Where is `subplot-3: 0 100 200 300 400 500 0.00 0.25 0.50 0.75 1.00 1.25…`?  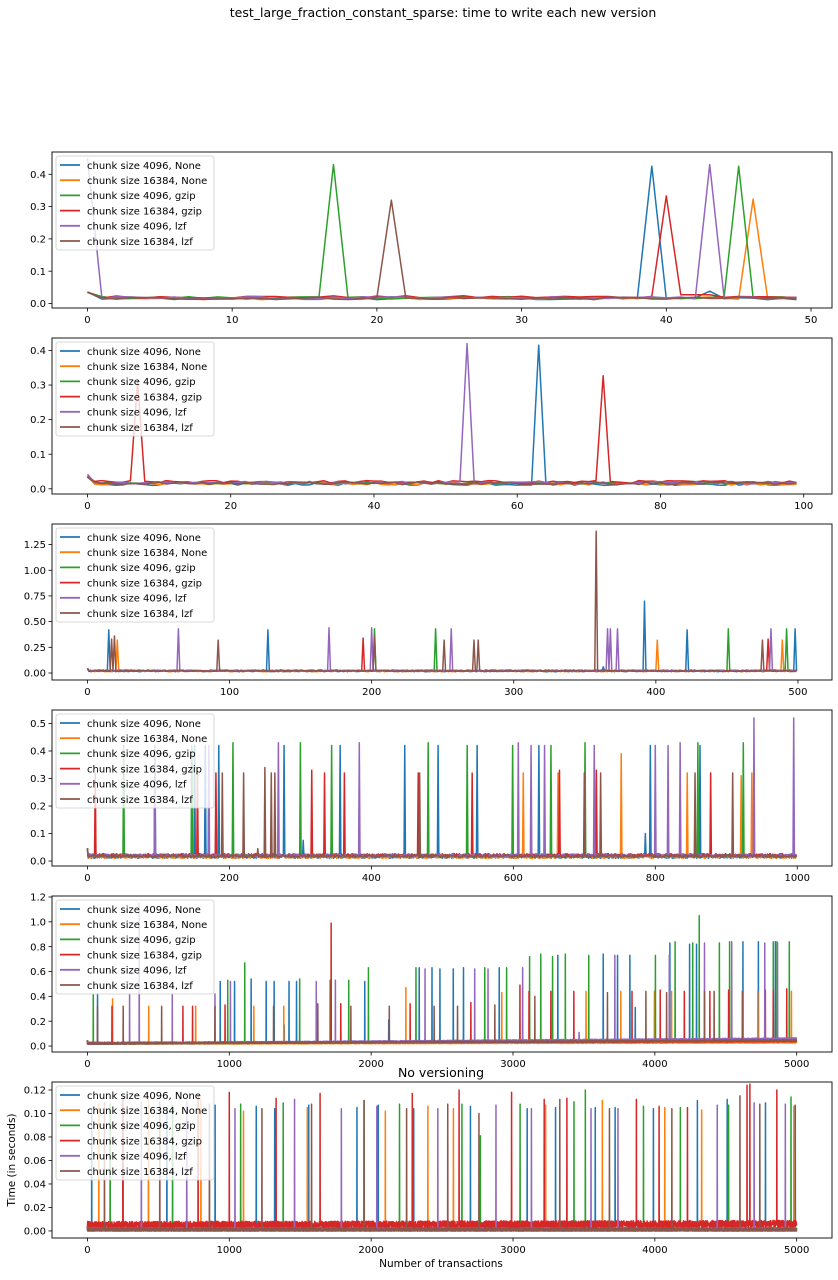
subplot-3: 0 100 200 300 400 500 0.00 0.25 0.50 0.75 1.00 1.25… is located at coordinates (428, 610).